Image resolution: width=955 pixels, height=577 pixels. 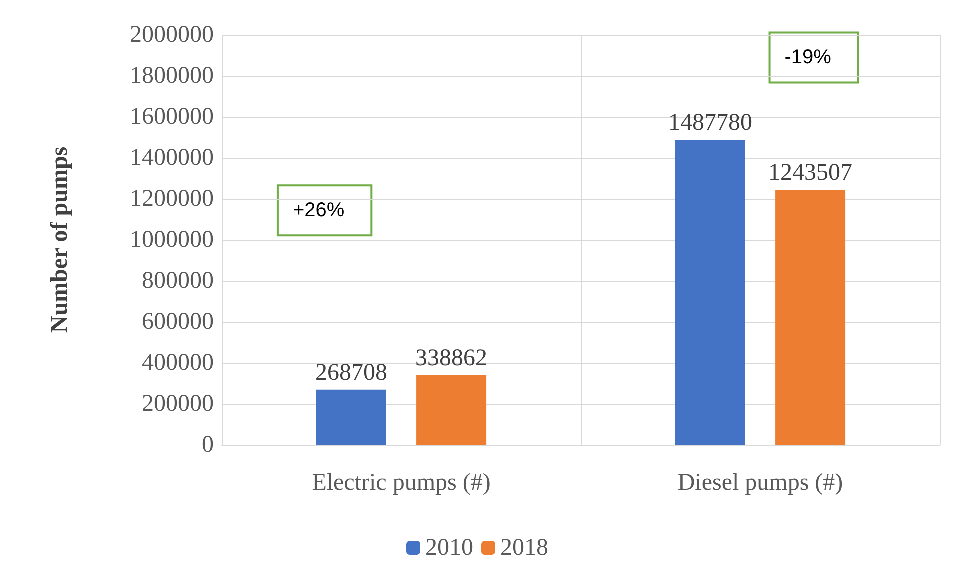 I want to click on y-tick-label: 1400000, so click(x=172, y=158).